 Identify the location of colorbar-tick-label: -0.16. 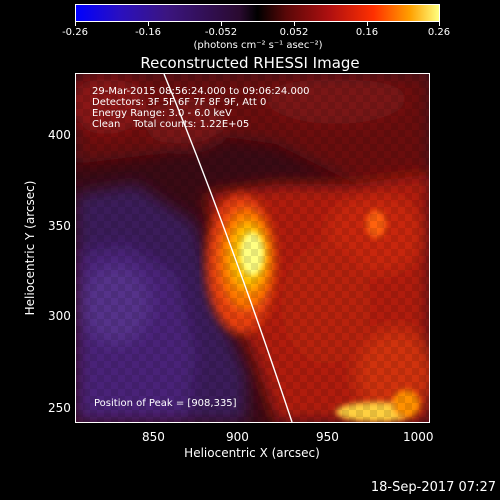
(148, 32).